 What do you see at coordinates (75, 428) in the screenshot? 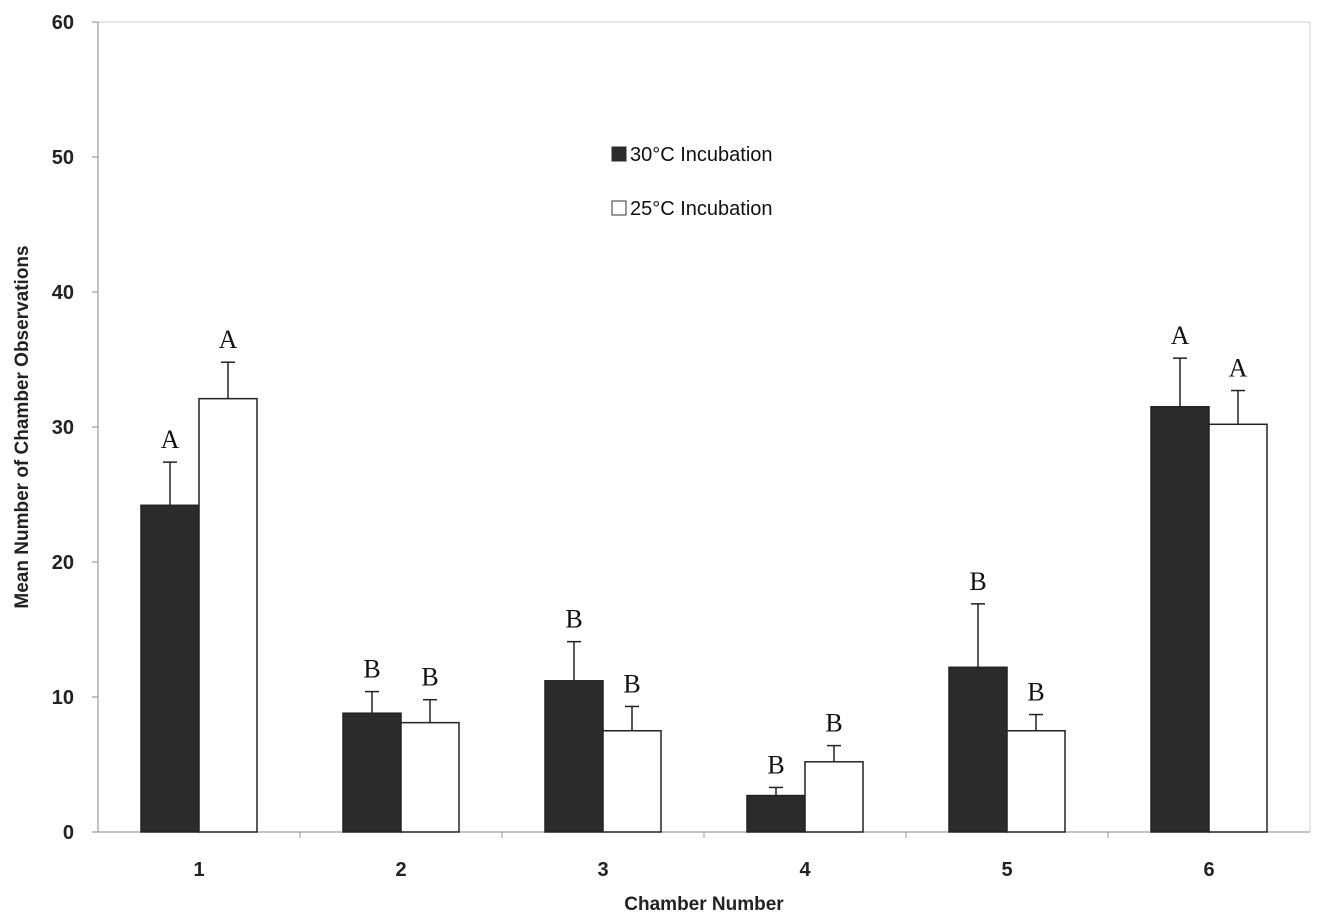
I see `y-axis-ticks: 0 10 20 30 40 50 60` at bounding box center [75, 428].